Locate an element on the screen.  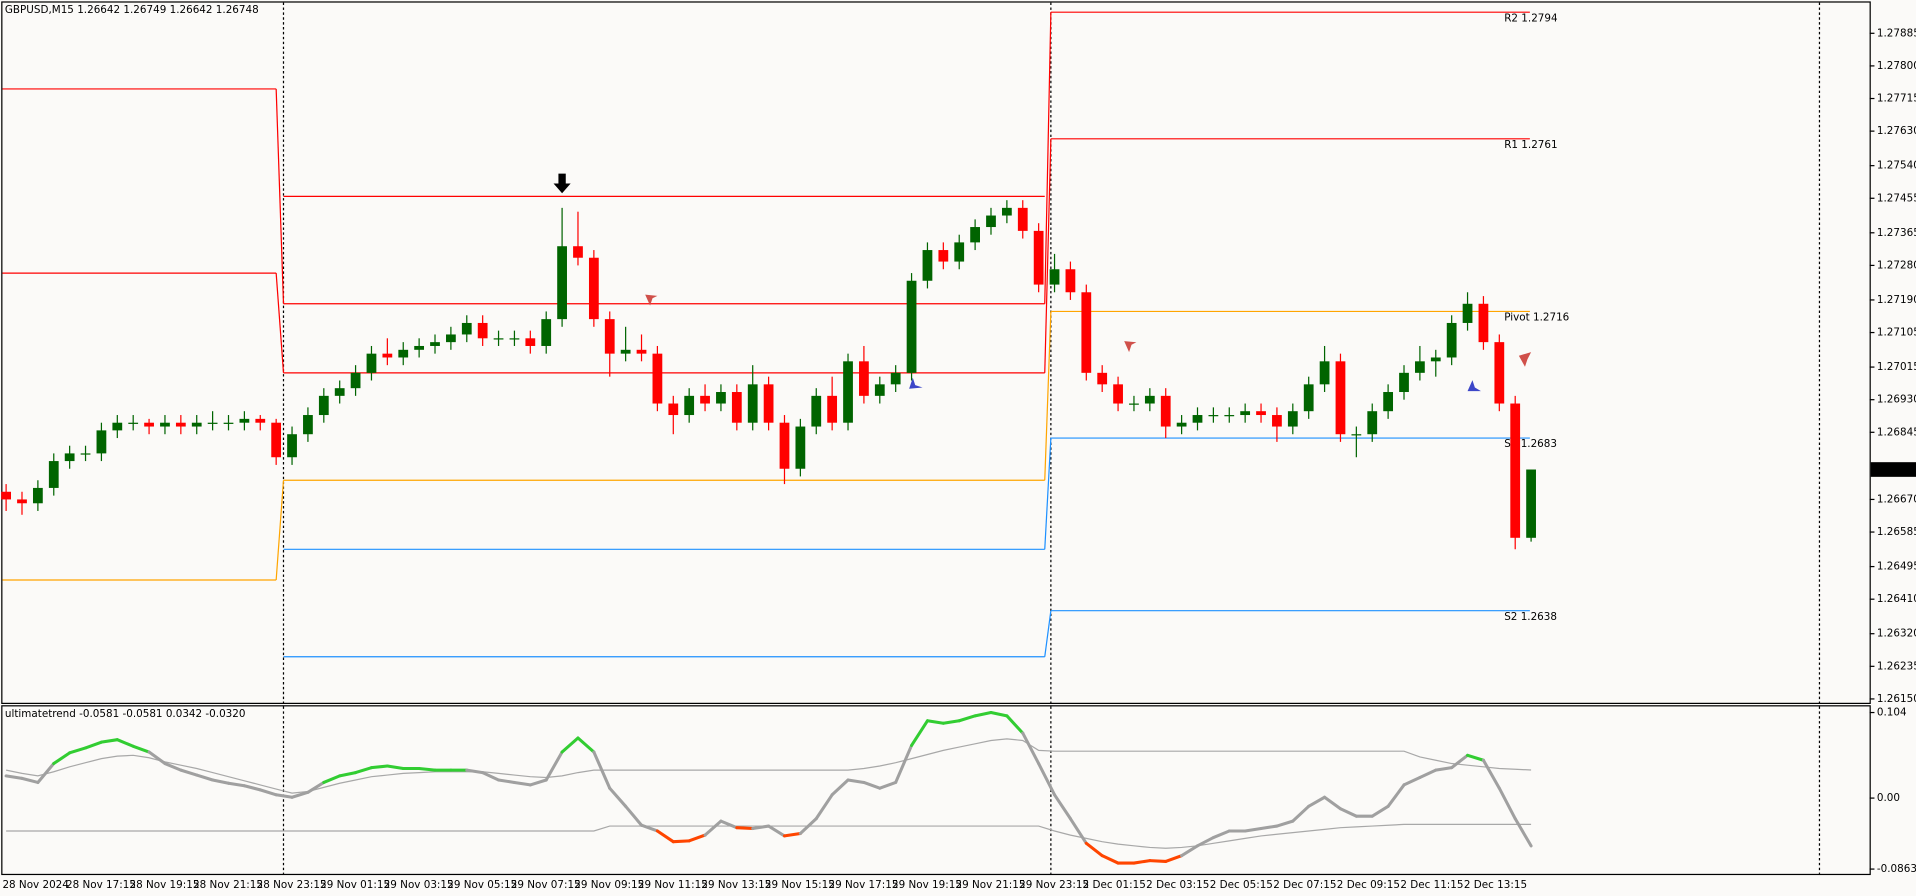
y-tick-label: 1.27015 is located at coordinates (1896, 367).